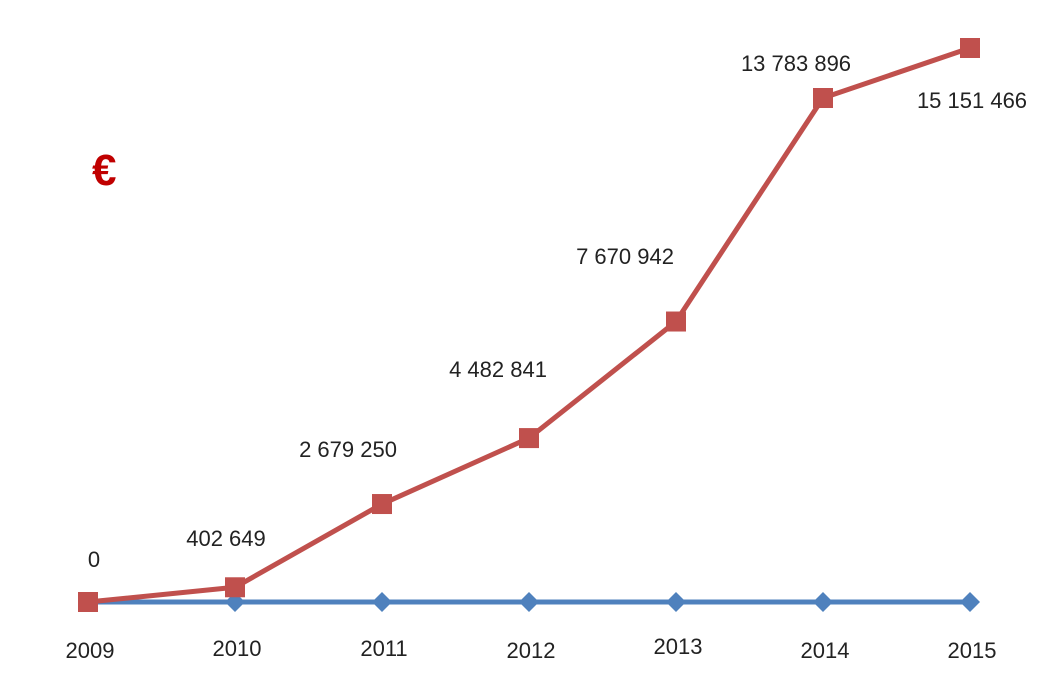 Image resolution: width=1052 pixels, height=683 pixels. Describe the element at coordinates (226, 538) in the screenshot. I see `data-label-2010: 402 649` at that location.